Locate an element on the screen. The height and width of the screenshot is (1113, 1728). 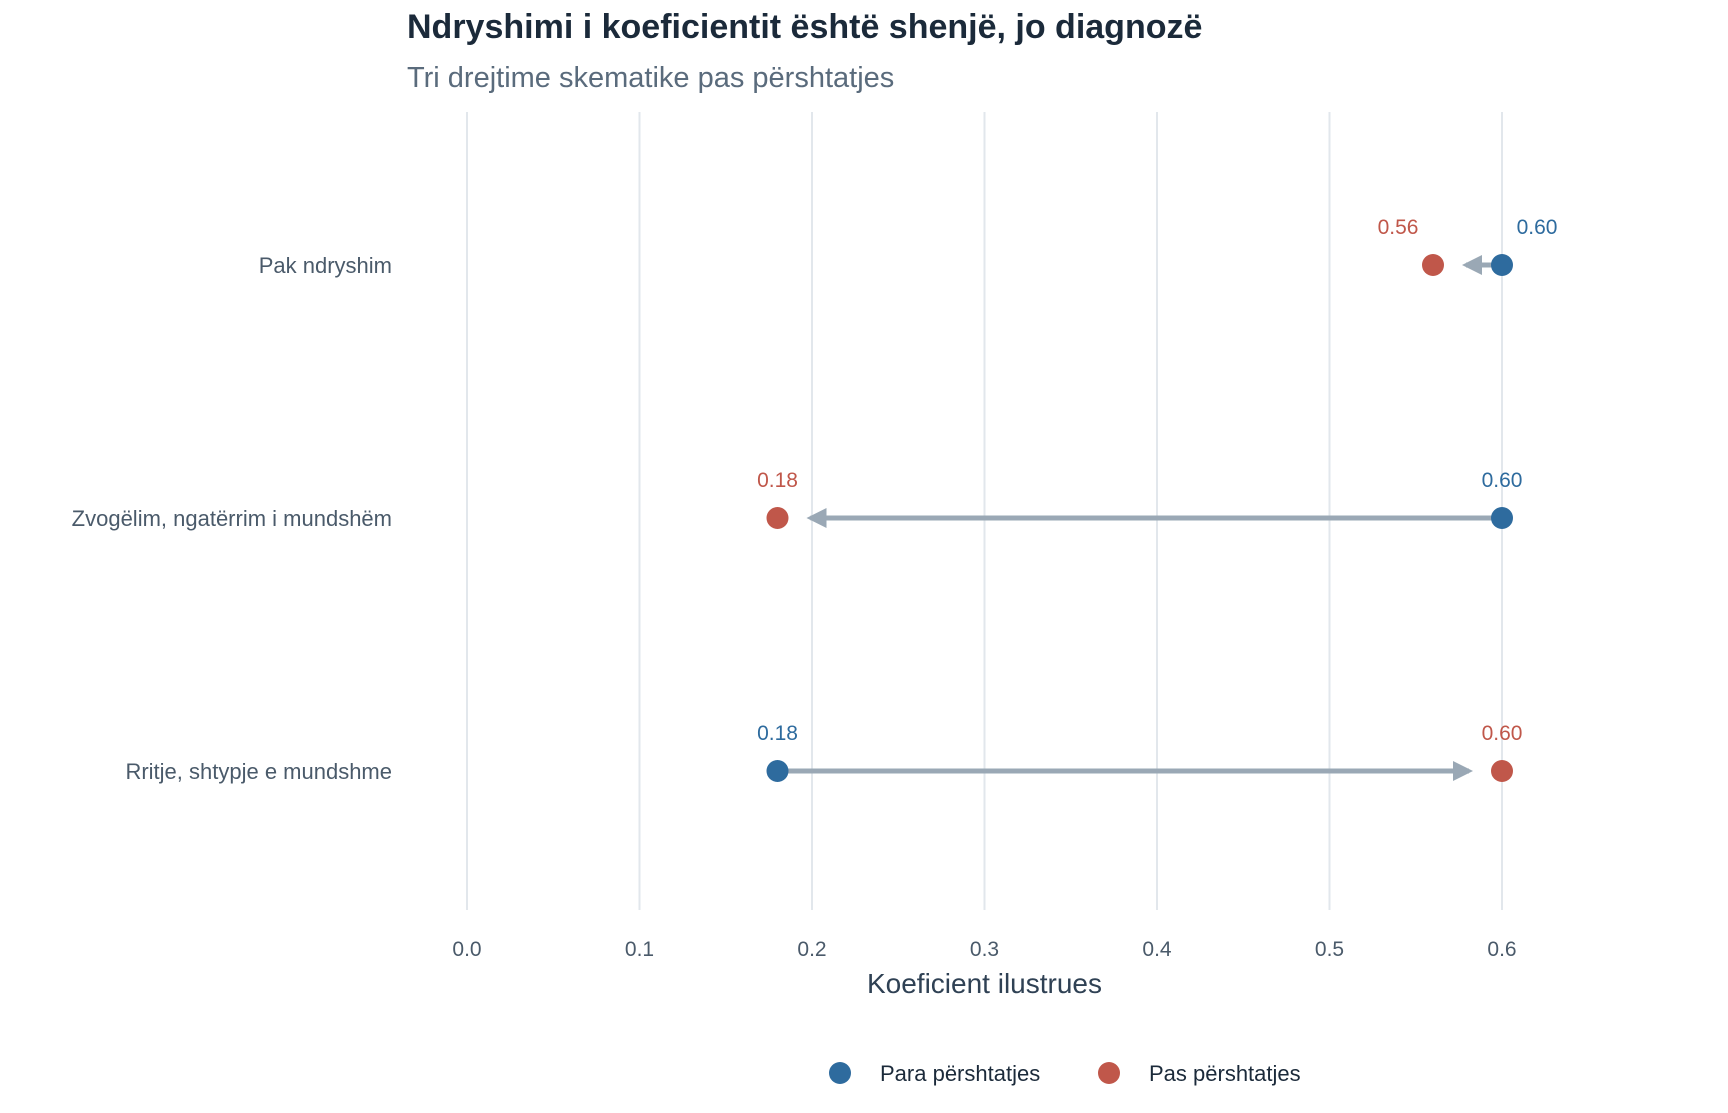
x-tick-label: 0.0 is located at coordinates (466, 949).